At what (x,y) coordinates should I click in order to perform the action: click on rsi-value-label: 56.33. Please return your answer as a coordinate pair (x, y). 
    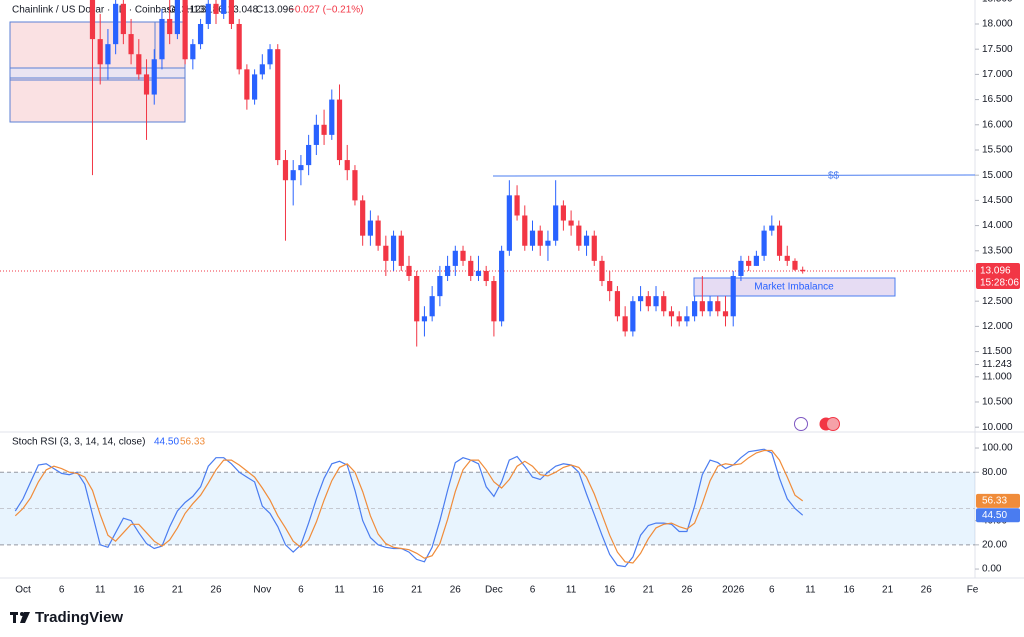
    Looking at the image, I should click on (994, 501).